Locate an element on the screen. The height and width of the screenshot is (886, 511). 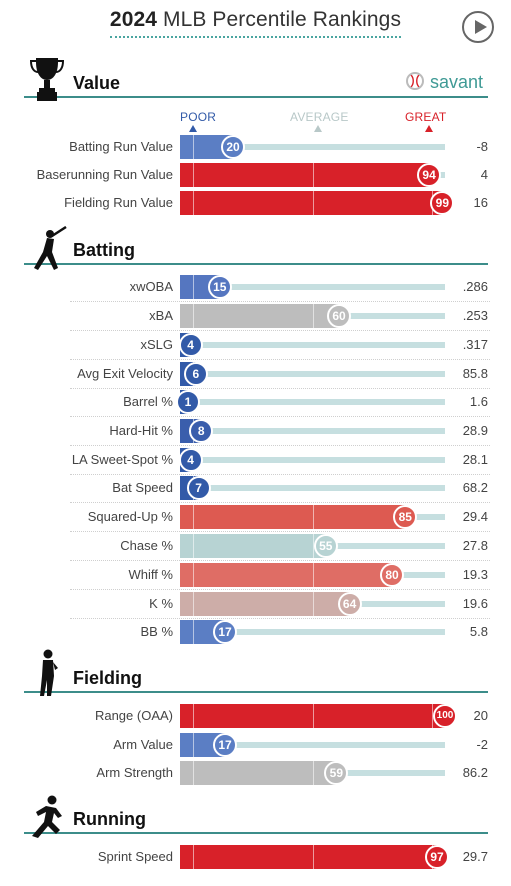
scale-average-label: AVERAGE is located at coordinates (319, 117).